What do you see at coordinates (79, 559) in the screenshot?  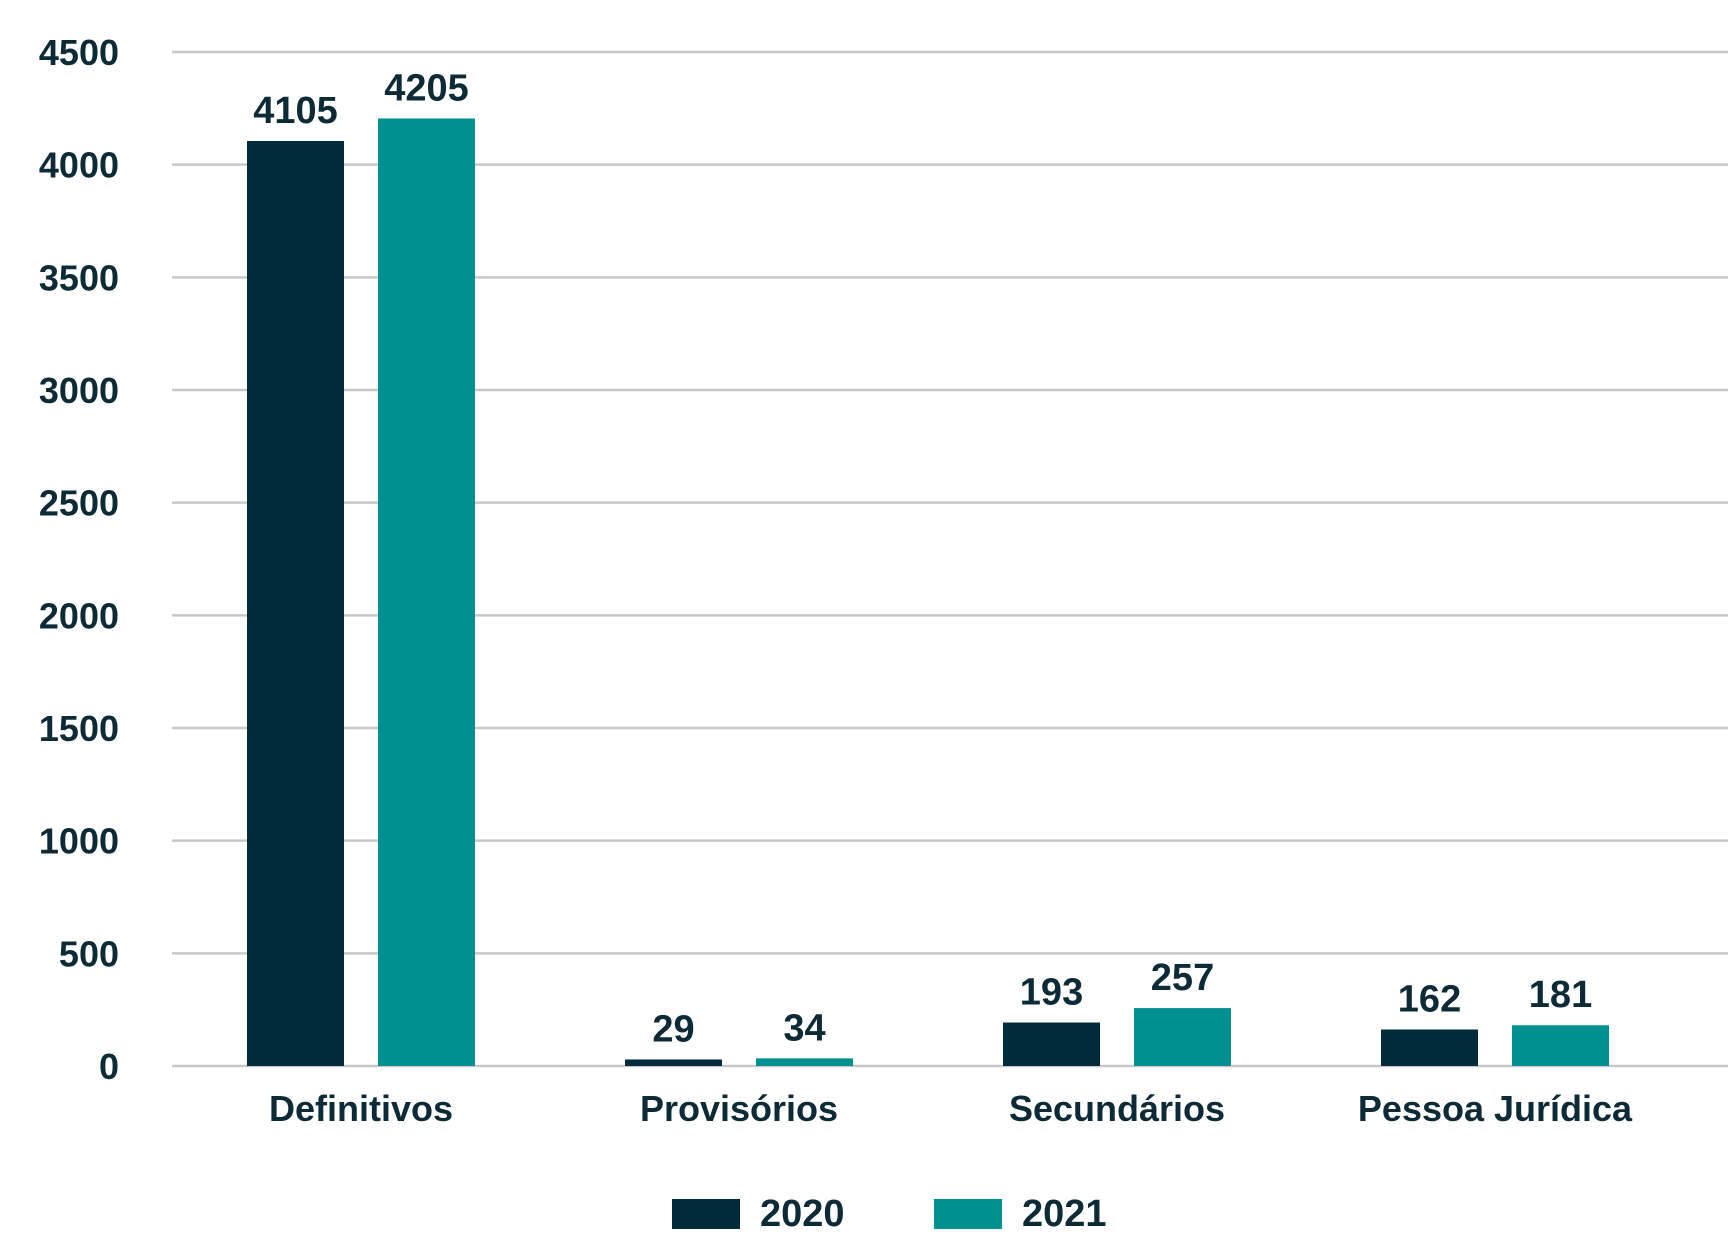 I see `y-axis-tick-labels: 0 500 1000 1500 2000 2500 3000 3500 4000 4500` at bounding box center [79, 559].